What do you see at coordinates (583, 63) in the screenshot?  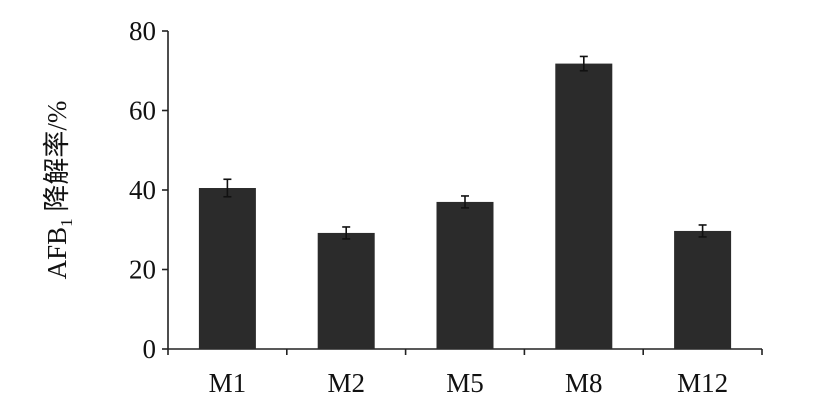 I see `error-bar-m8` at bounding box center [583, 63].